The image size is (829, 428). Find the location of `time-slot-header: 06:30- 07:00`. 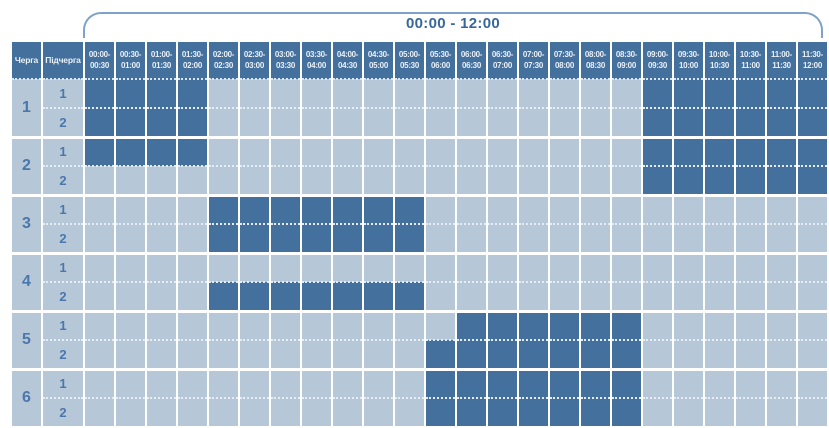

time-slot-header: 06:30- 07:00 is located at coordinates (502, 60).